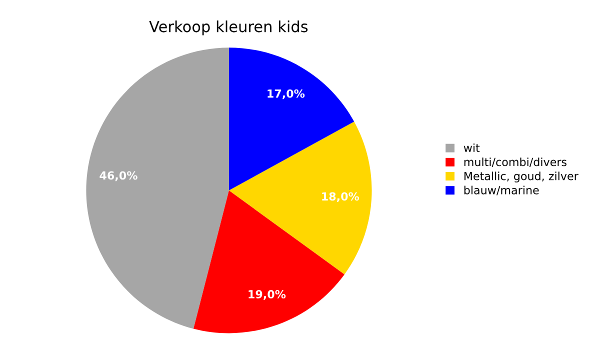  I want to click on chart-title: Verkoop kleuren kids, so click(228, 28).